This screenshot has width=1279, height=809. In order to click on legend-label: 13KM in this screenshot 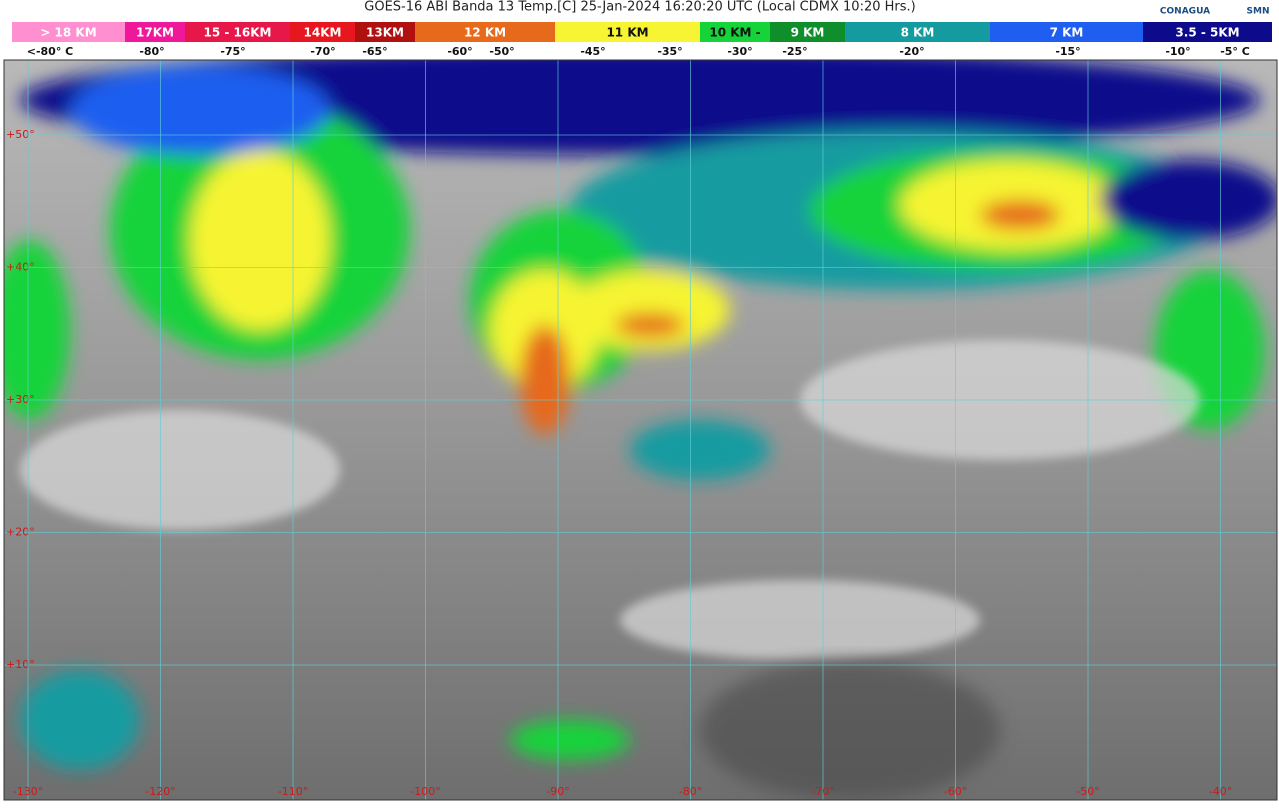, I will do `click(385, 33)`.